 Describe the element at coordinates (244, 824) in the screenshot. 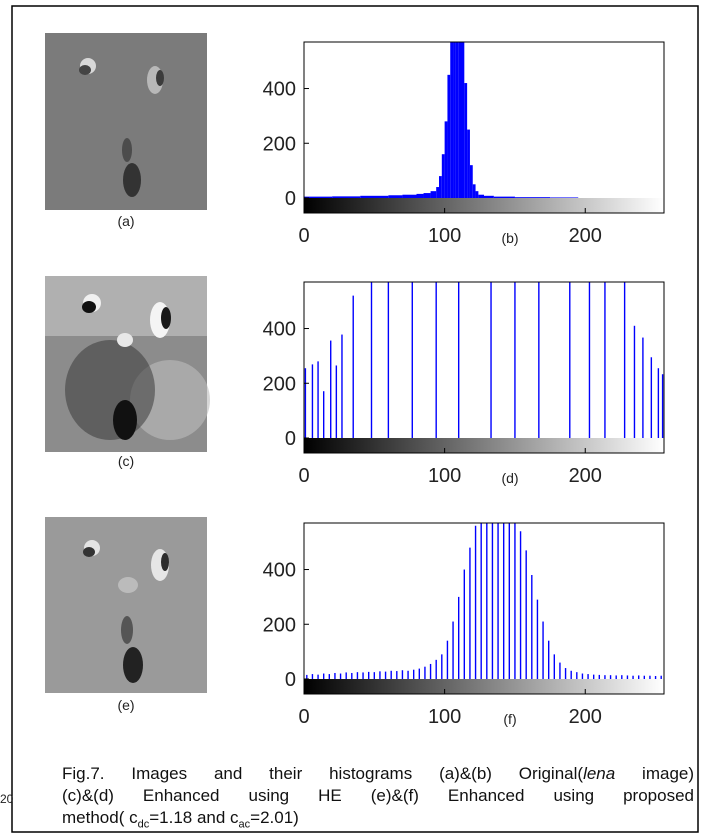

I see `caption-sub: ac` at that location.